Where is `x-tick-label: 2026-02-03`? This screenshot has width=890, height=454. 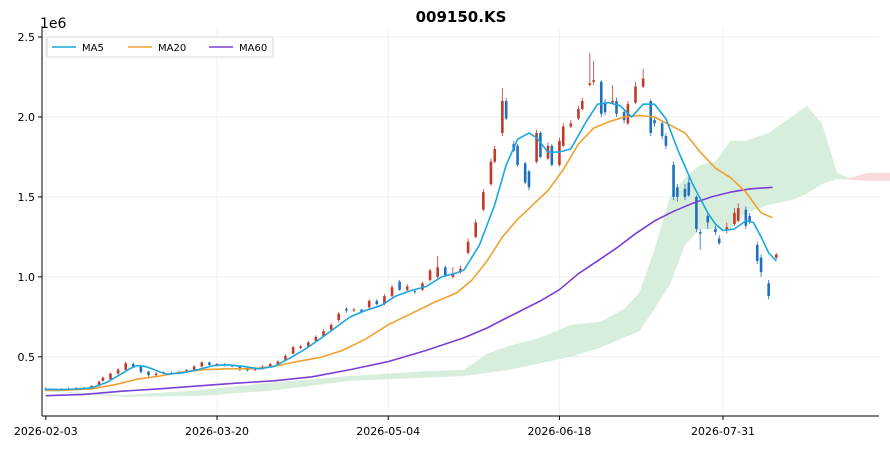
x-tick-label: 2026-02-03 is located at coordinates (46, 431).